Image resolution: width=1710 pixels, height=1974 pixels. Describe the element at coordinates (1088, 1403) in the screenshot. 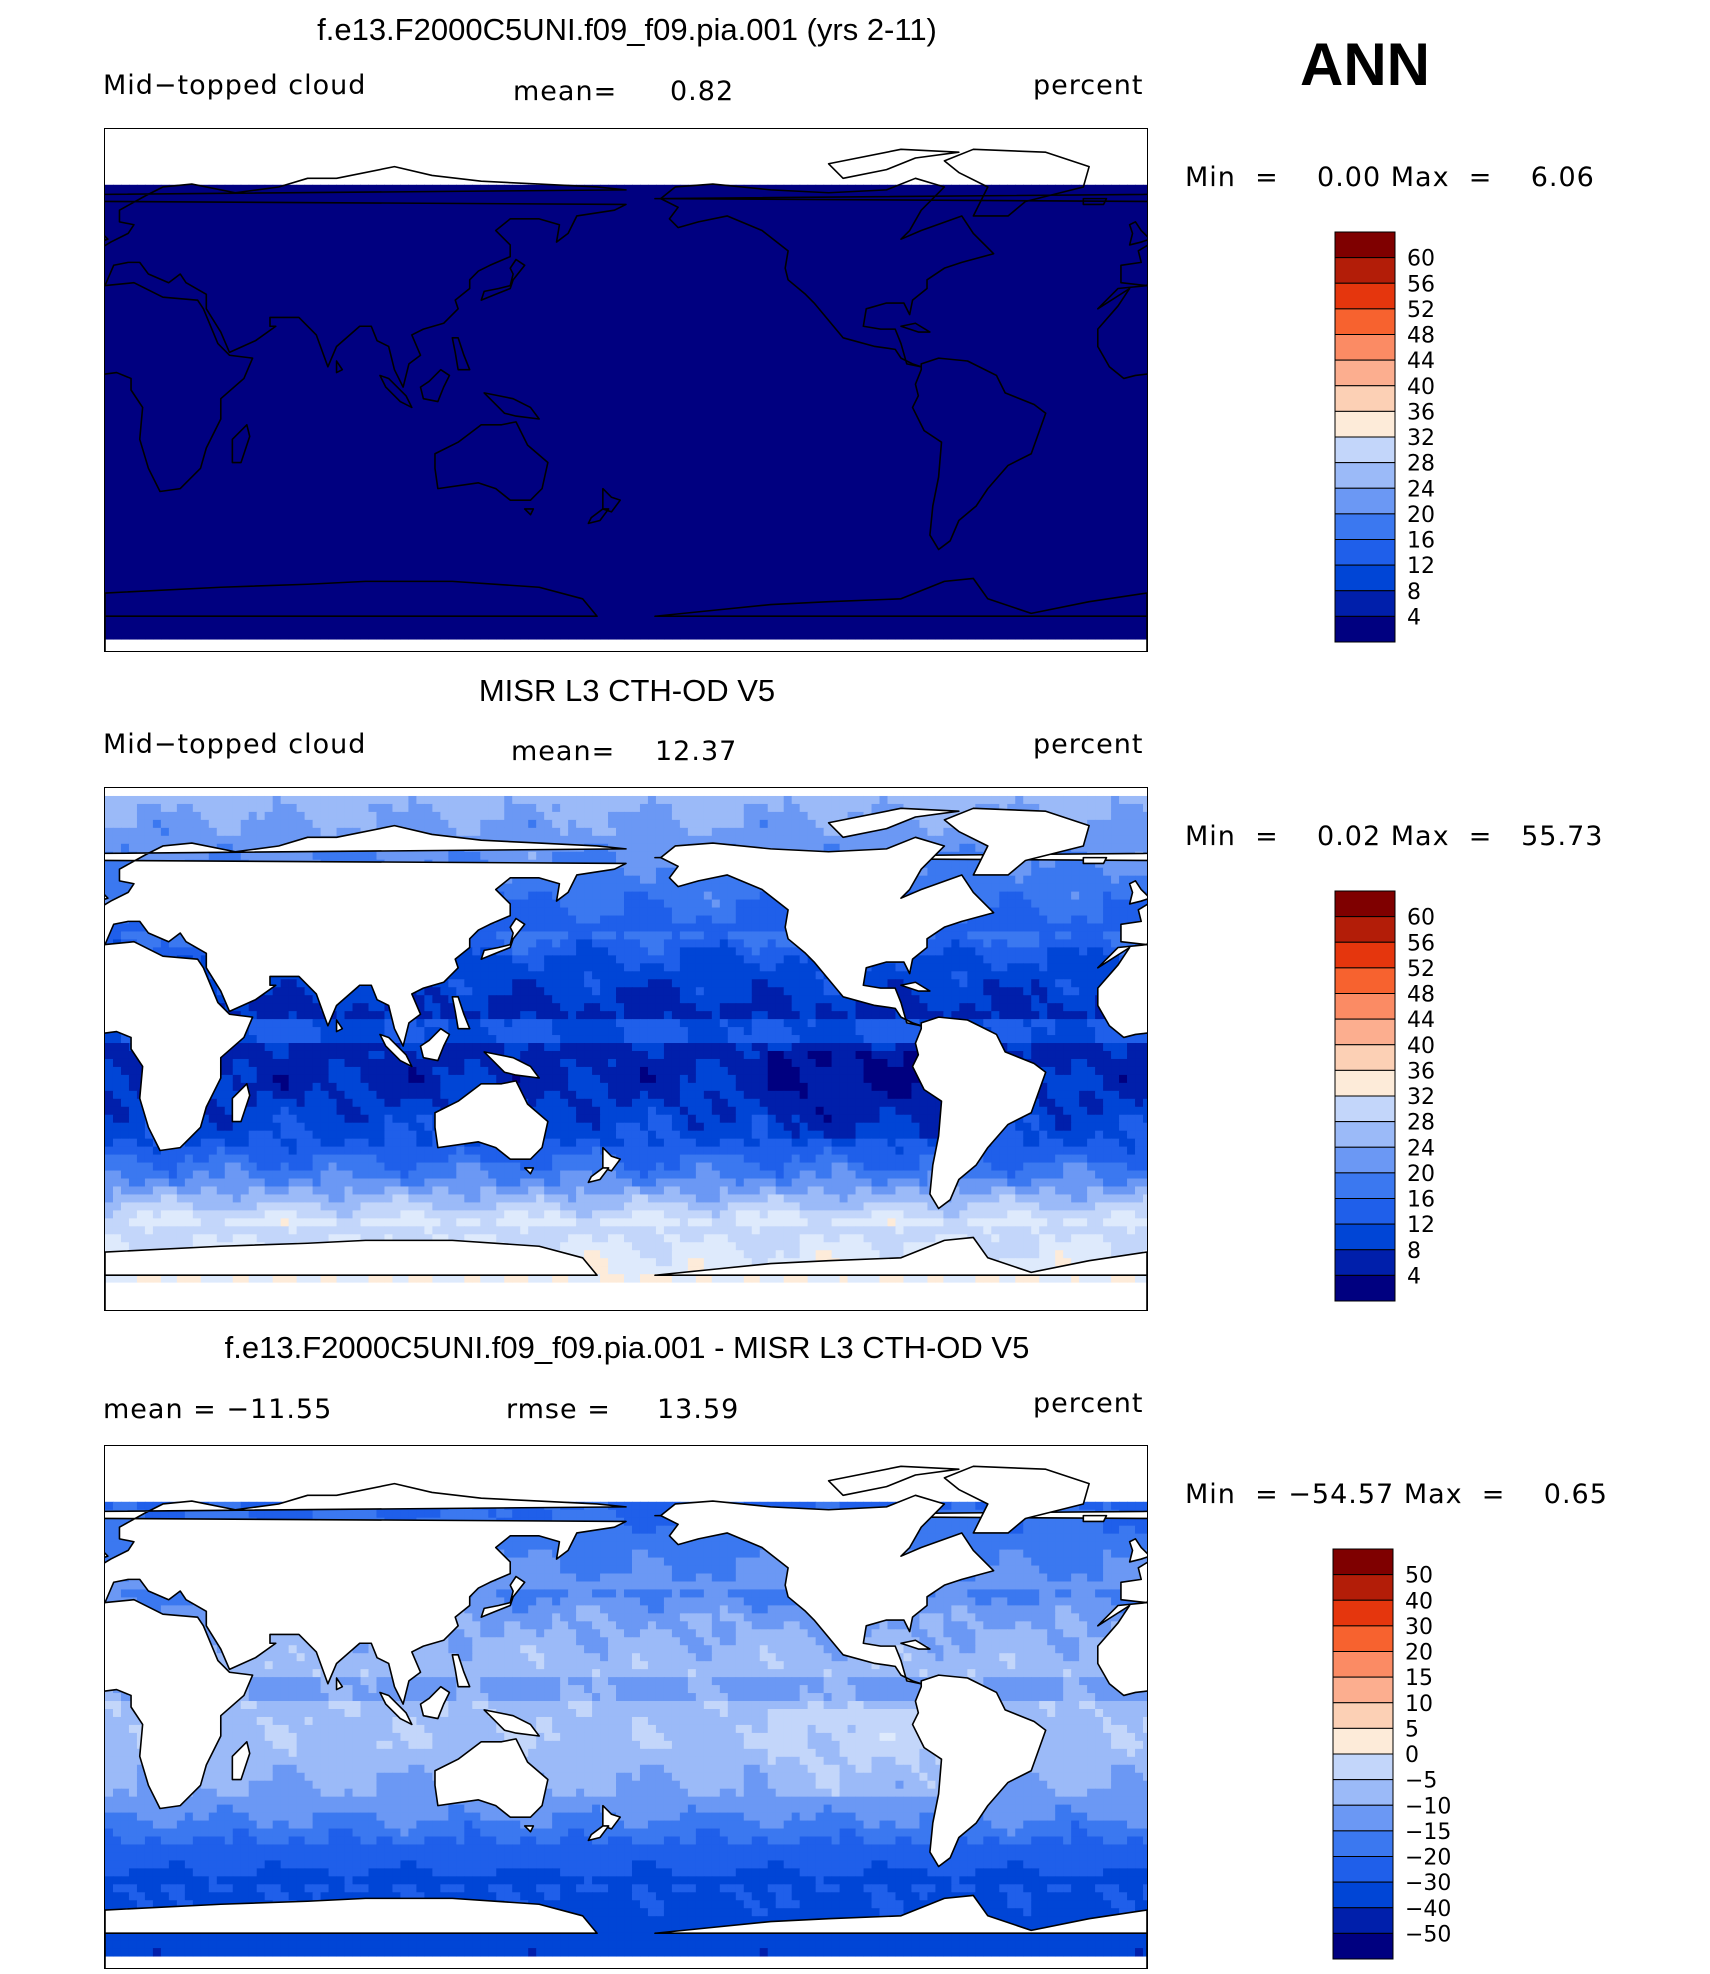

I see `panel3-units: percent` at that location.